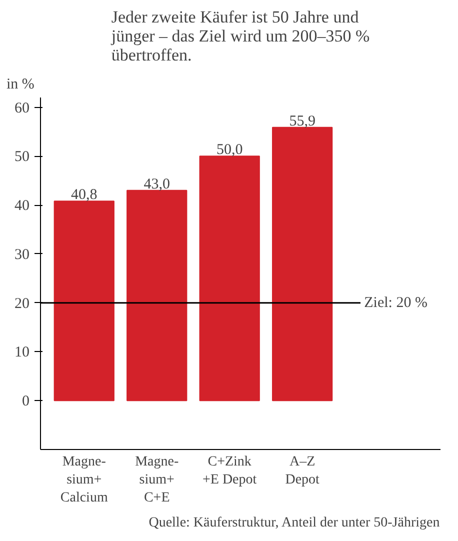 This screenshot has width=458, height=541. What do you see at coordinates (22, 352) in the screenshot?
I see `y-tick-label: 10` at bounding box center [22, 352].